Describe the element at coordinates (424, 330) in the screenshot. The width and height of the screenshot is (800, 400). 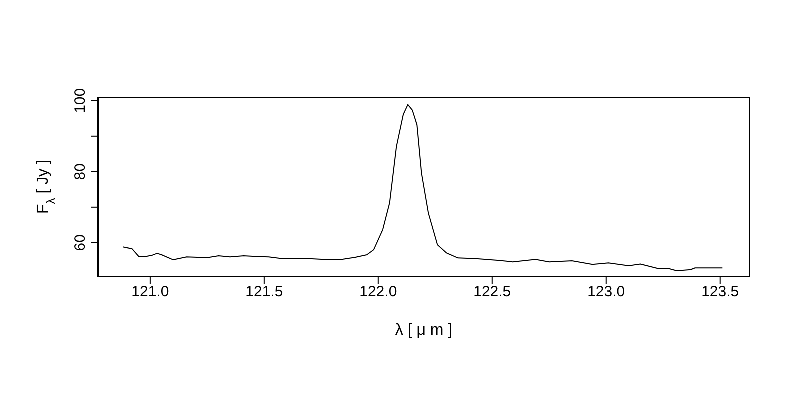
I see `x-axis-title: λ [ μ m ]` at that location.